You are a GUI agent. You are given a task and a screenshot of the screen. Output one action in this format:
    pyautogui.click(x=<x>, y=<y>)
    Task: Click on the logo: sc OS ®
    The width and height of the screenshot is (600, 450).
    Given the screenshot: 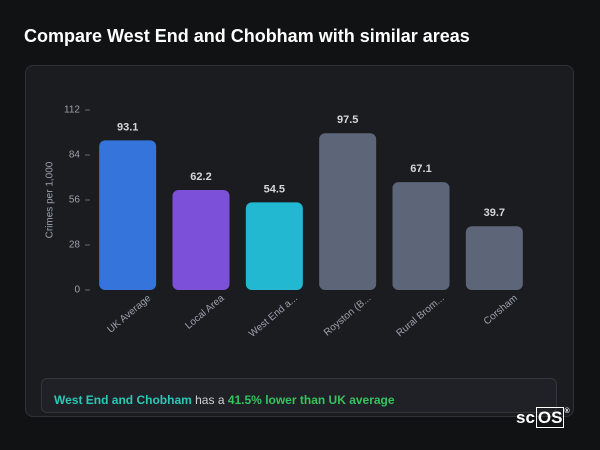 What is the action you would take?
    pyautogui.click(x=543, y=417)
    